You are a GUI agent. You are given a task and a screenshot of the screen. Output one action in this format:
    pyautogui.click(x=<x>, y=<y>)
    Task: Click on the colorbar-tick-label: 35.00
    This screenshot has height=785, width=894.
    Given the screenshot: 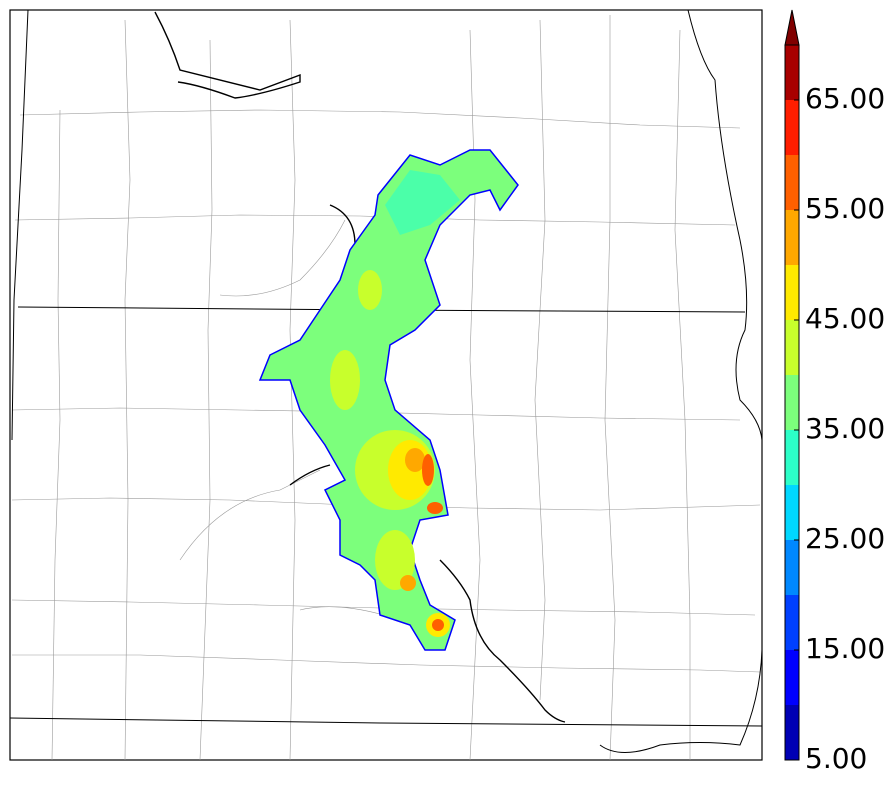 What is the action you would take?
    pyautogui.click(x=845, y=428)
    